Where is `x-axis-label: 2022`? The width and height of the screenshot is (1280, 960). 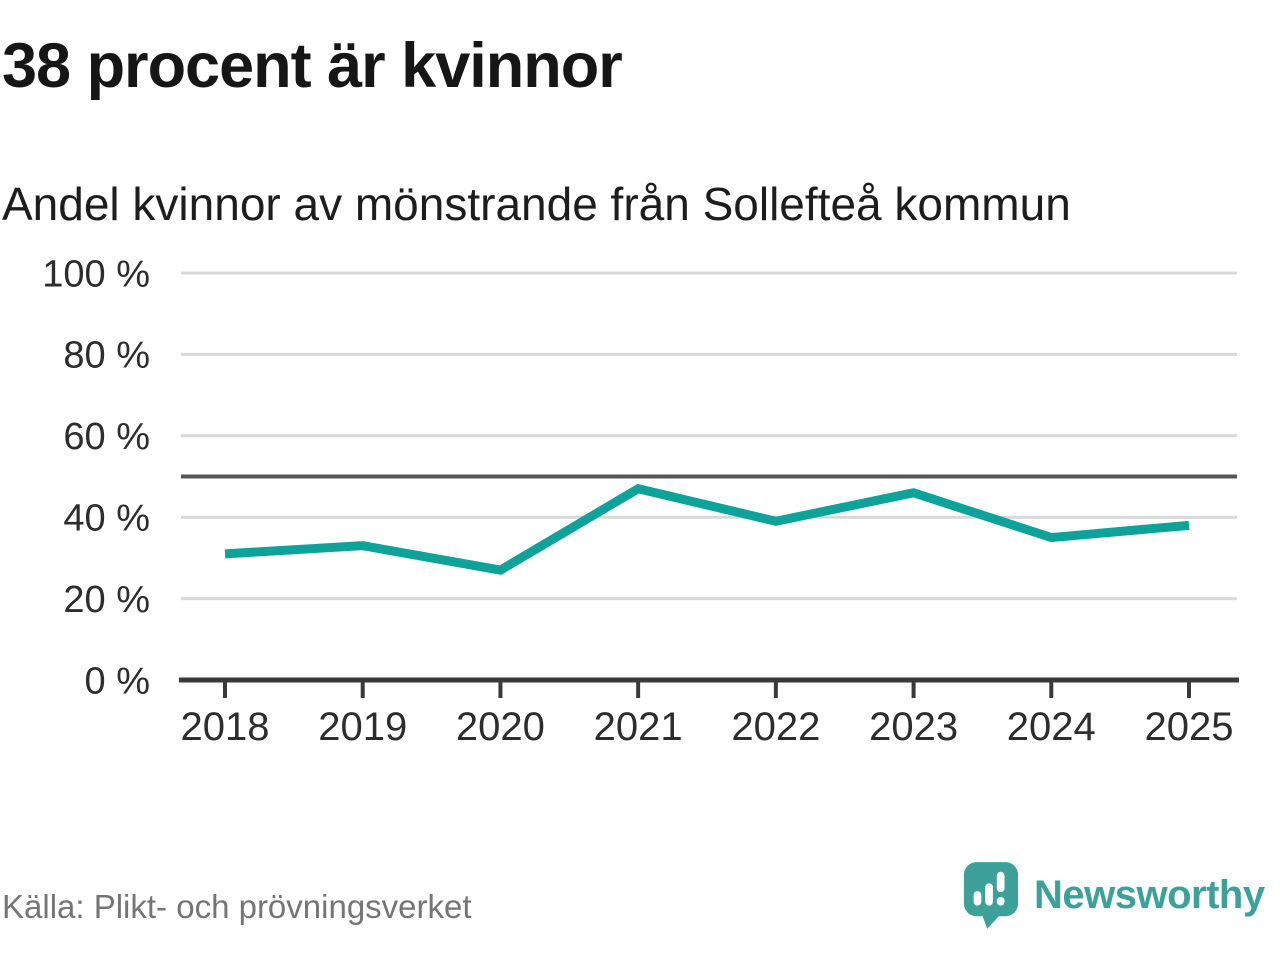 x-axis-label: 2022 is located at coordinates (775, 727).